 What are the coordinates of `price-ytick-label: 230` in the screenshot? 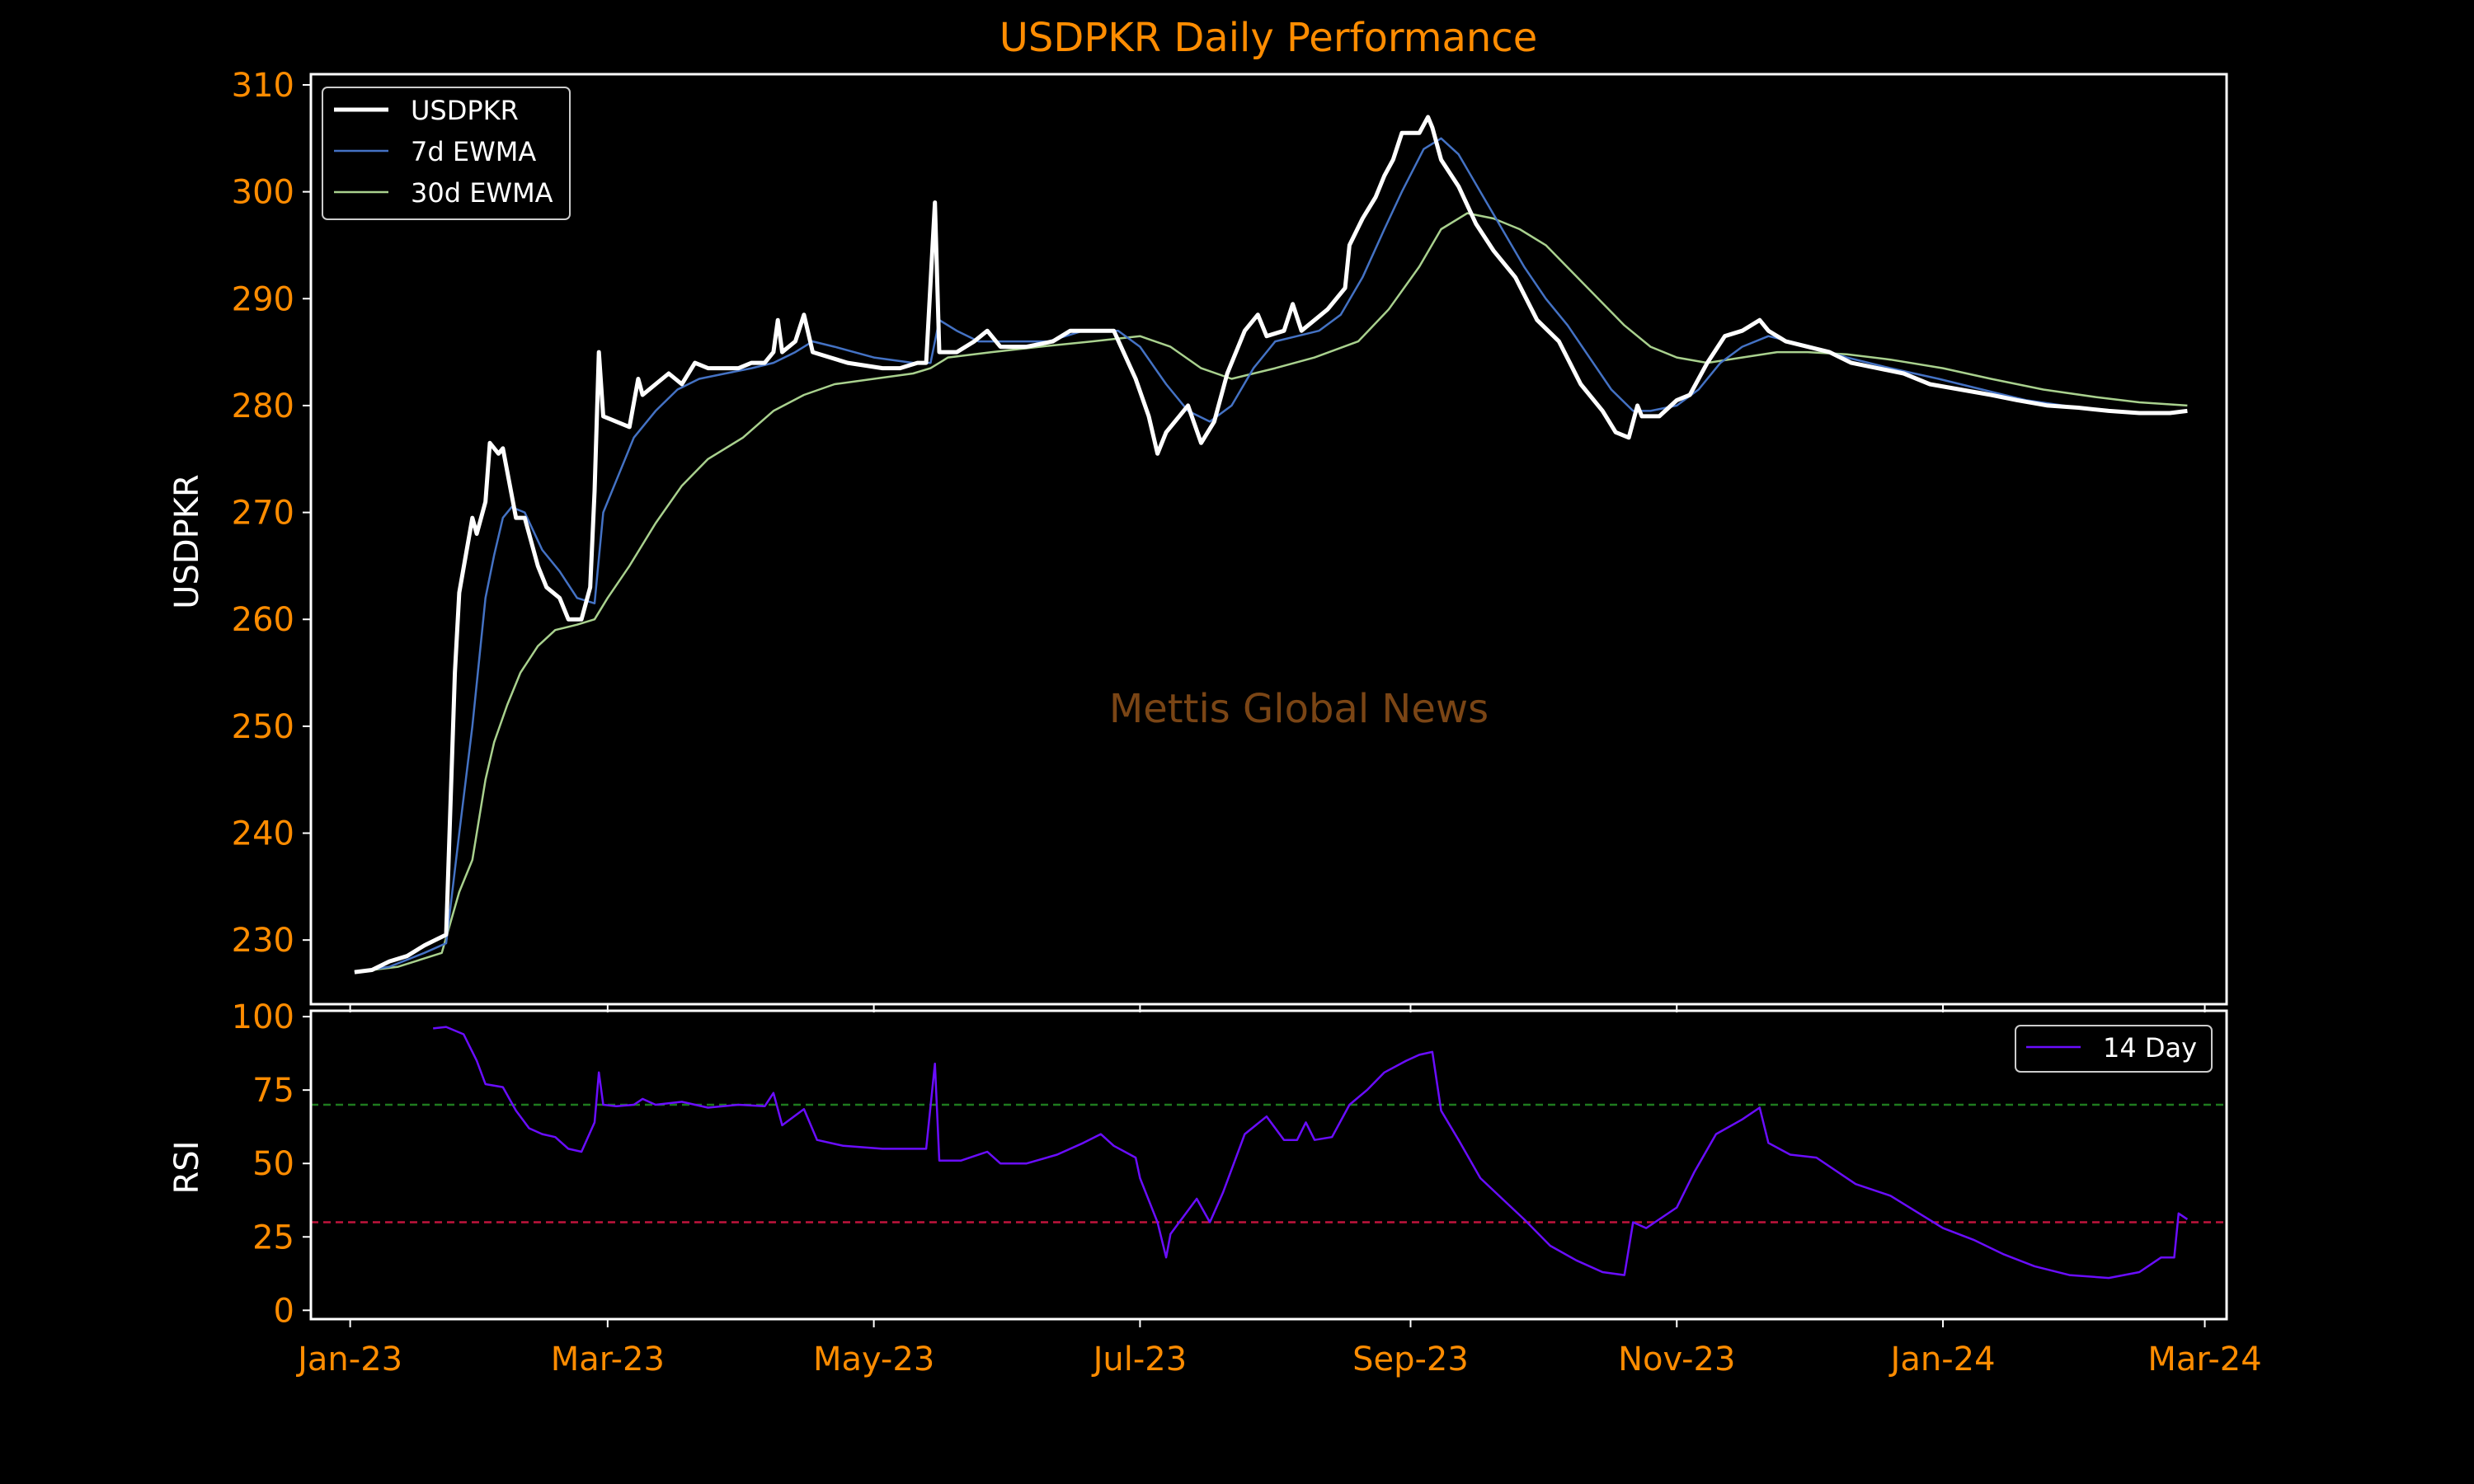 It's located at (263, 941).